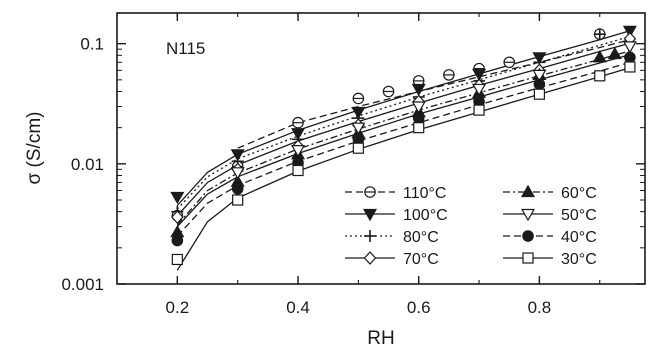 The image size is (649, 358). I want to click on x-tick-label-2: 0.6, so click(419, 307).